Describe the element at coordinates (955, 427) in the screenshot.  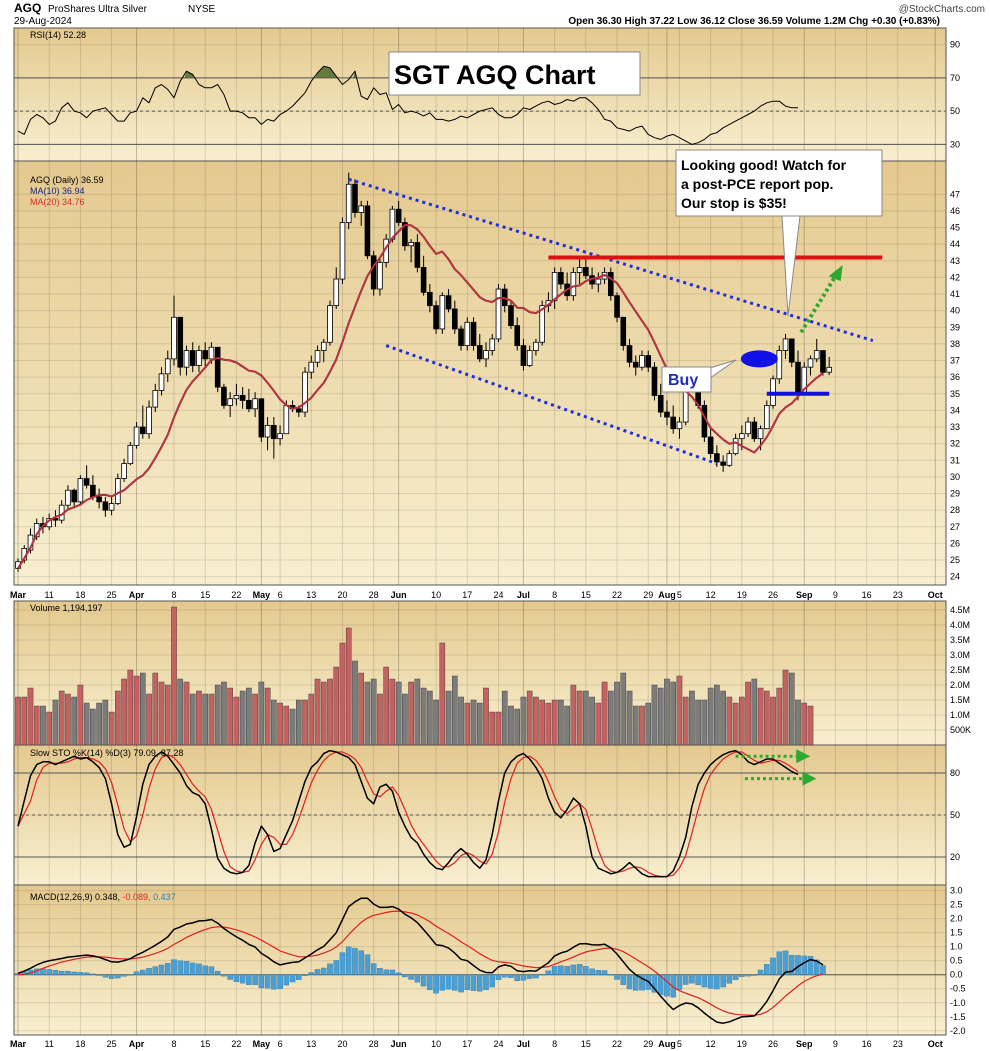
I see `price-tick-label: 33` at that location.